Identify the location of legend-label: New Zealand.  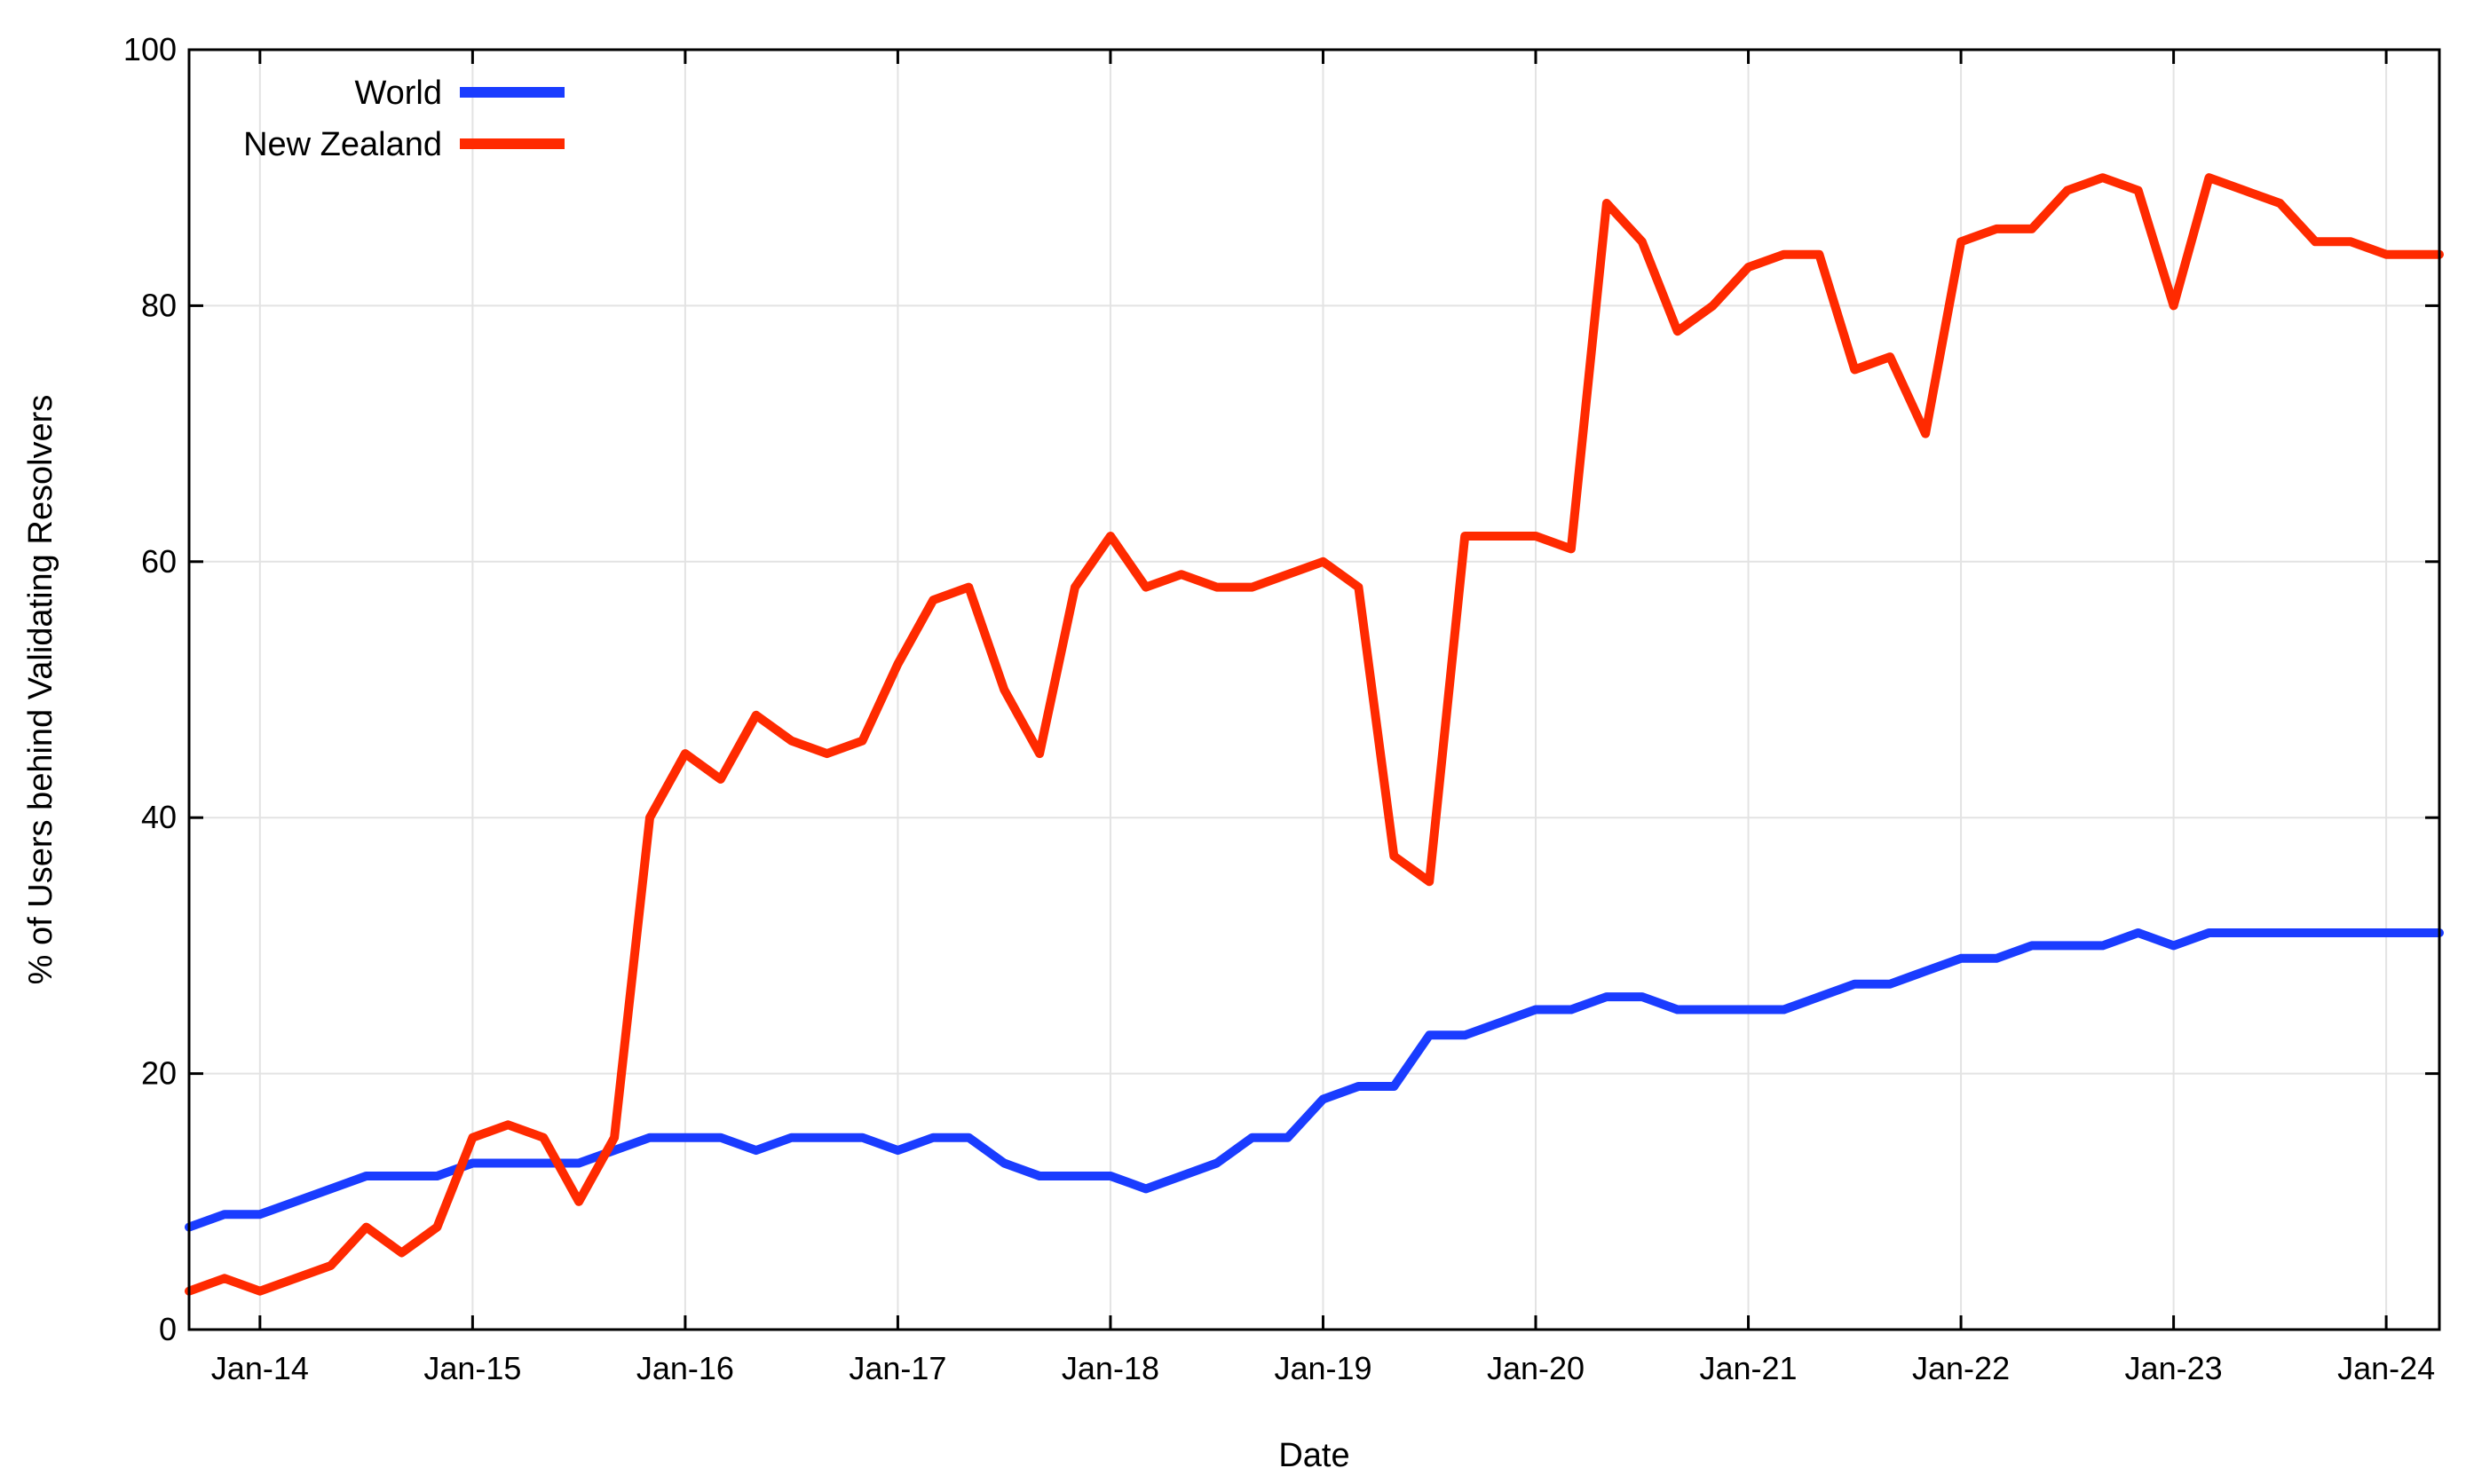
(343, 144).